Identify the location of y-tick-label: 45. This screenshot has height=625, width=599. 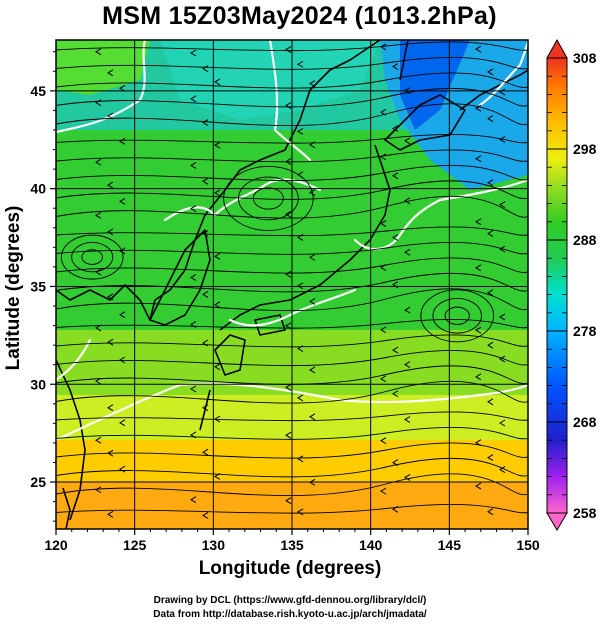
(38, 91).